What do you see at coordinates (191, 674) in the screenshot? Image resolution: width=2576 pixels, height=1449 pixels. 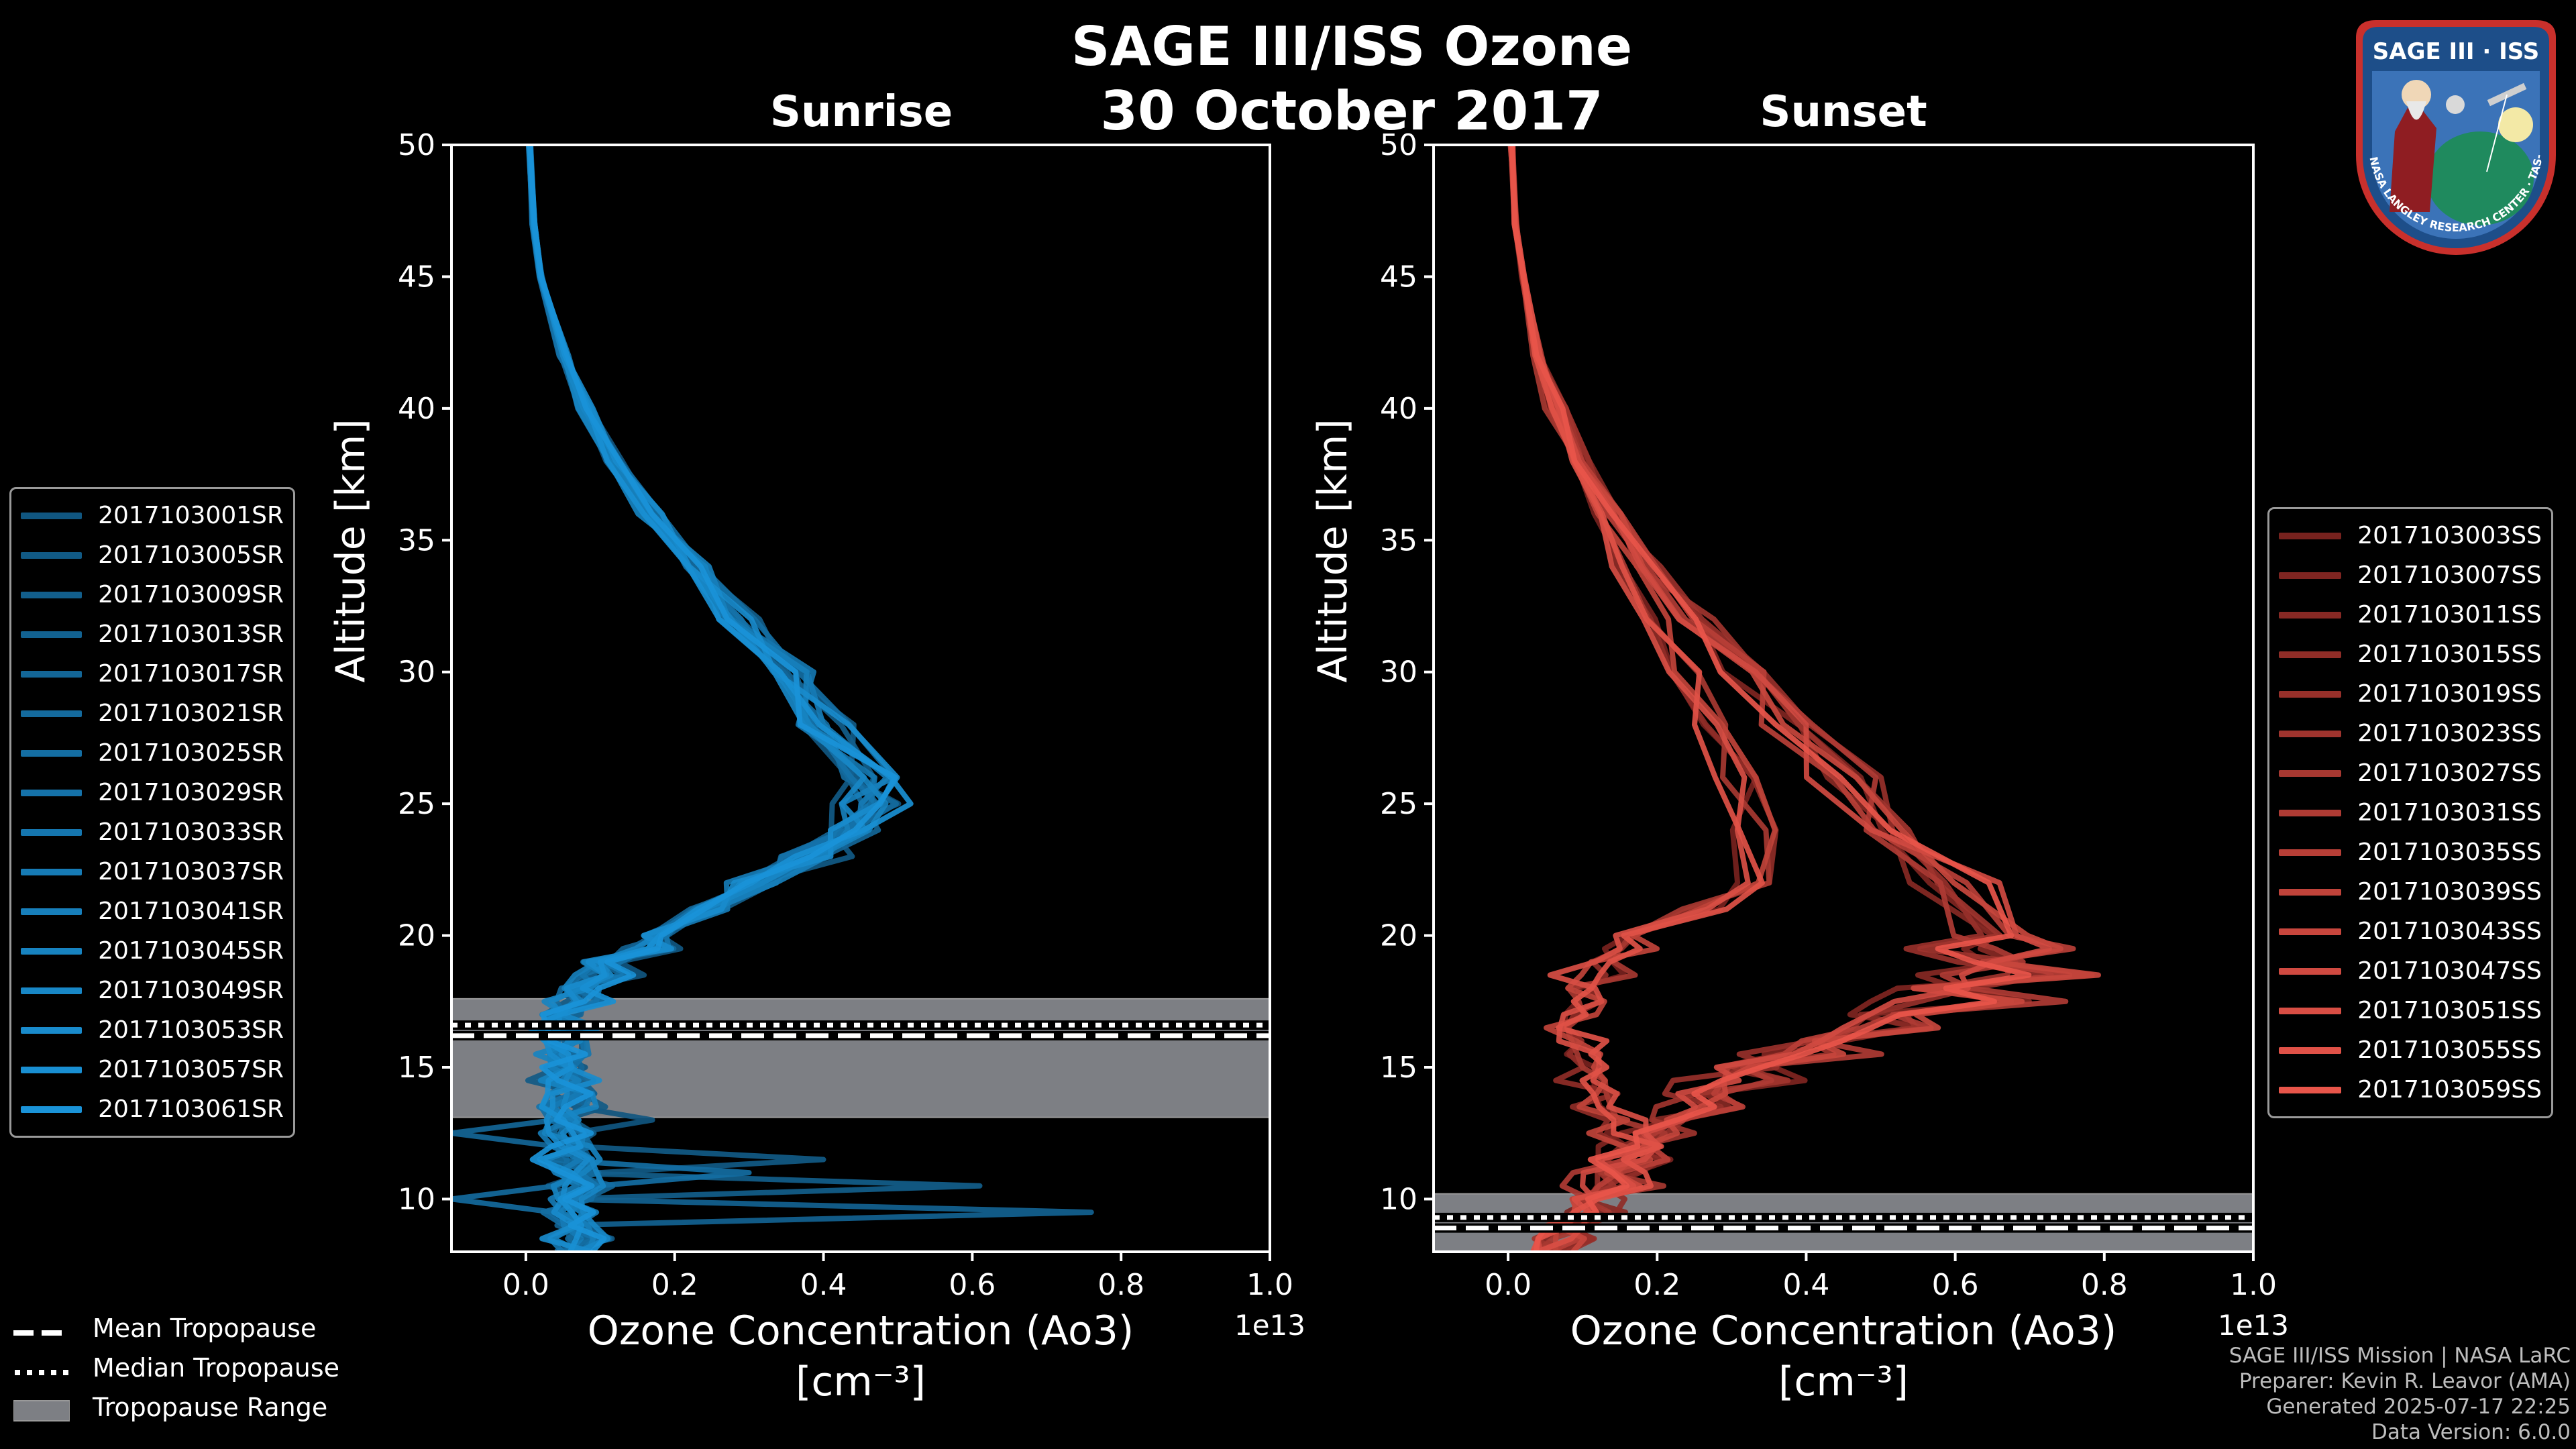 I see `legend-label: 2017103017SR` at bounding box center [191, 674].